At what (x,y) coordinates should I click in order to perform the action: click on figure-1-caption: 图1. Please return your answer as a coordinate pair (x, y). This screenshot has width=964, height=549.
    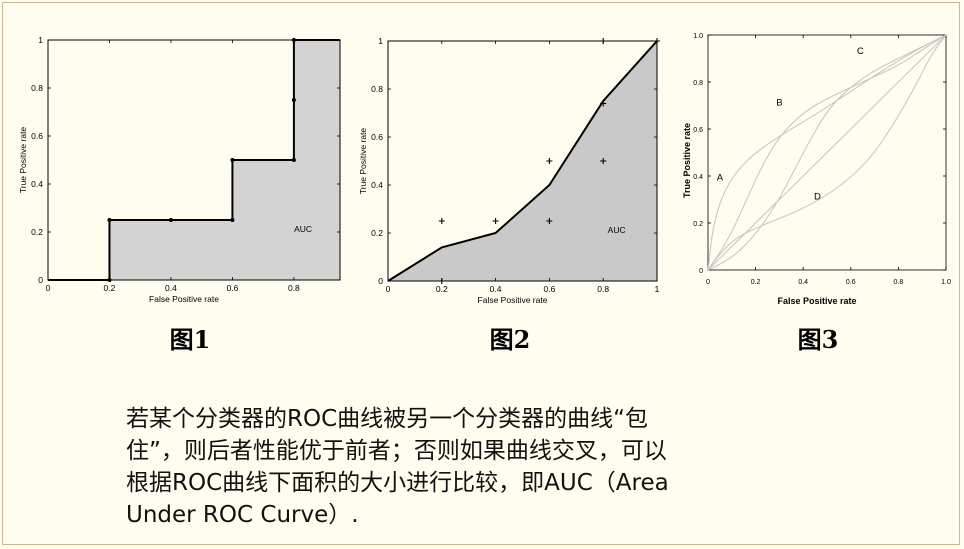
    Looking at the image, I should click on (190, 339).